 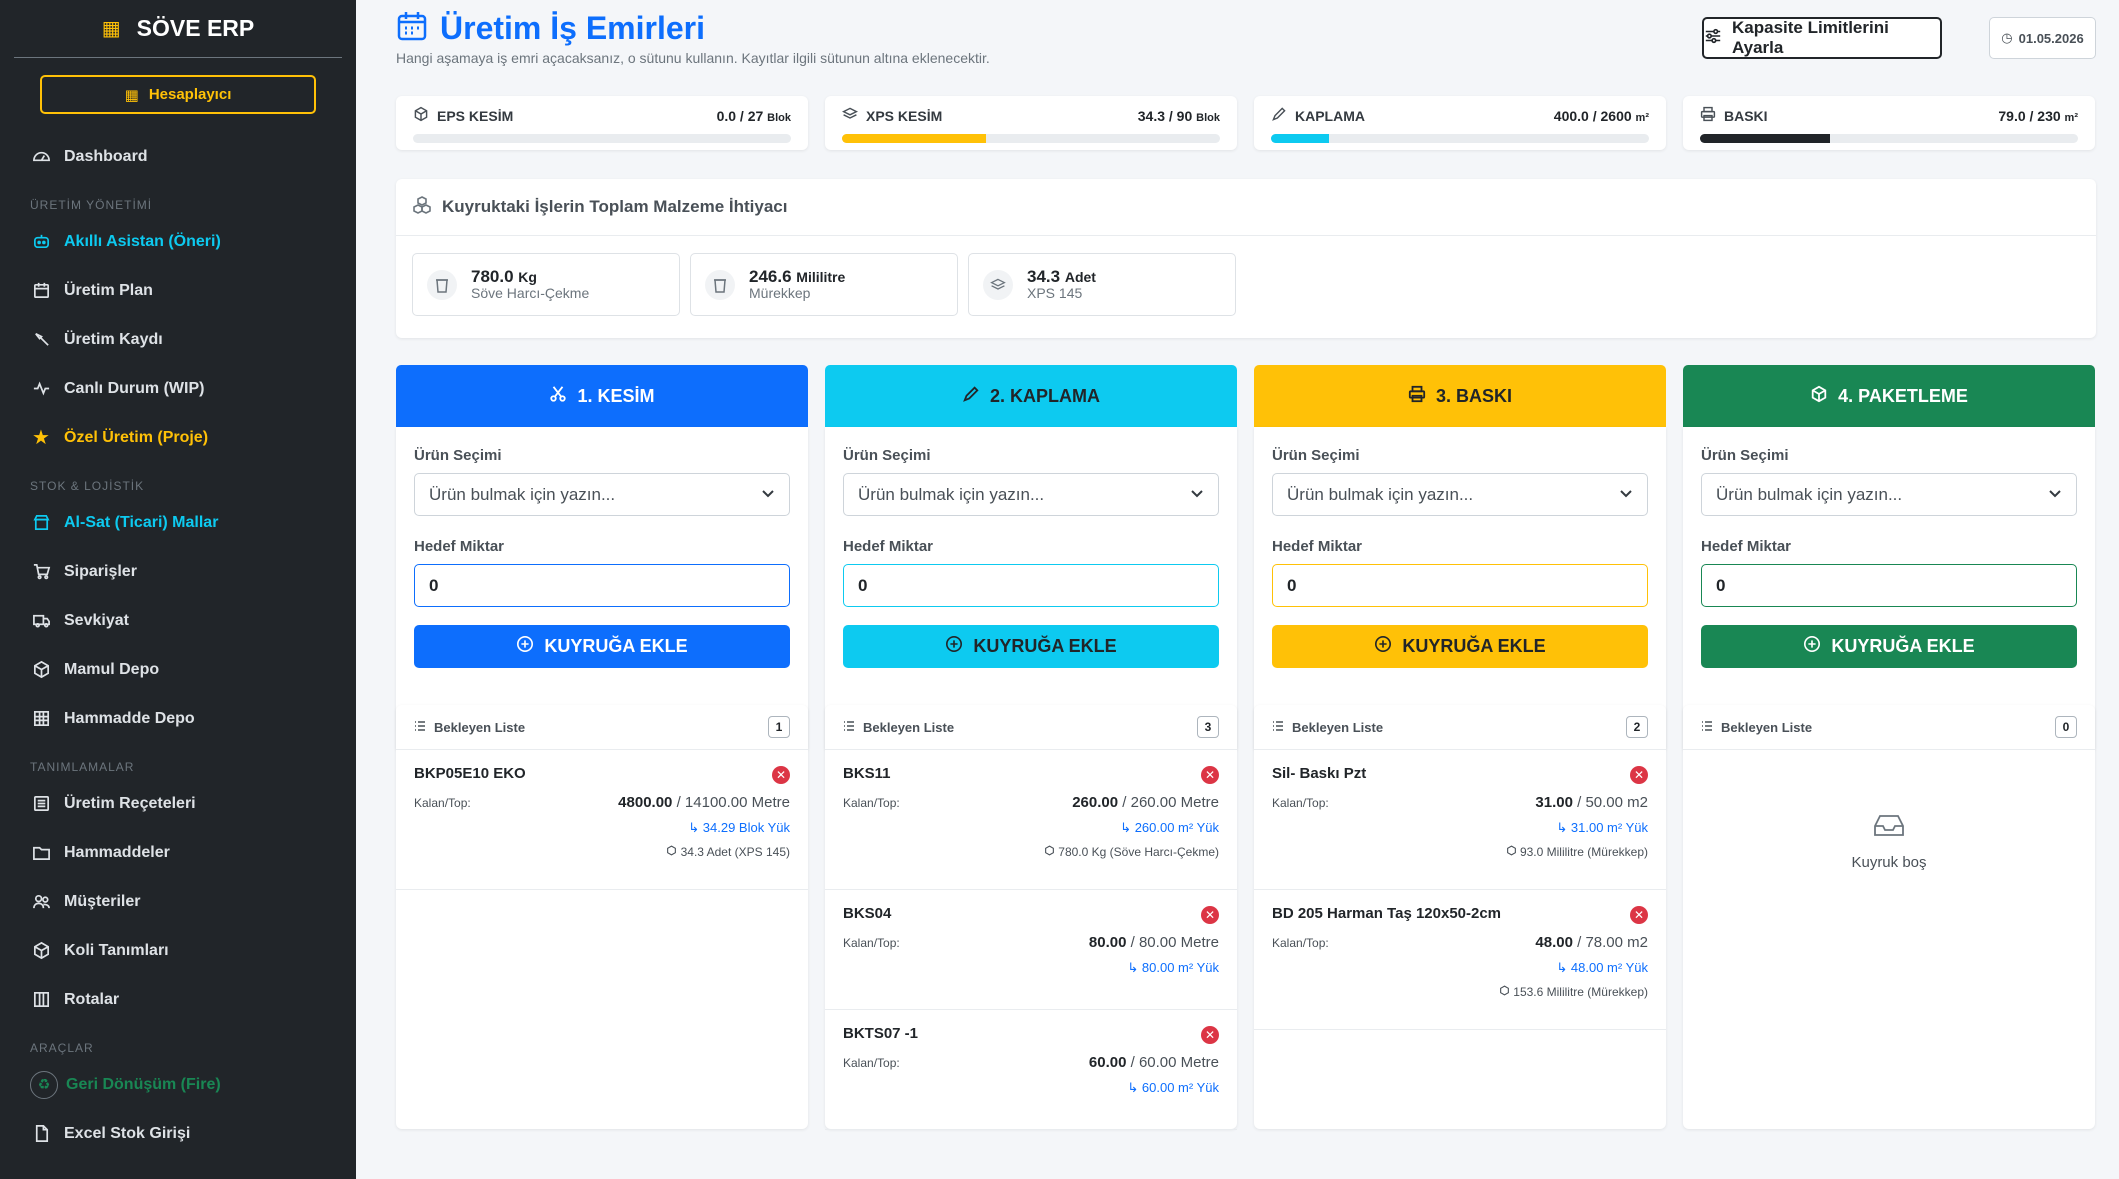 I want to click on capacity-limits-button: Kapasite Limitlerini Ayarla, so click(x=1822, y=38).